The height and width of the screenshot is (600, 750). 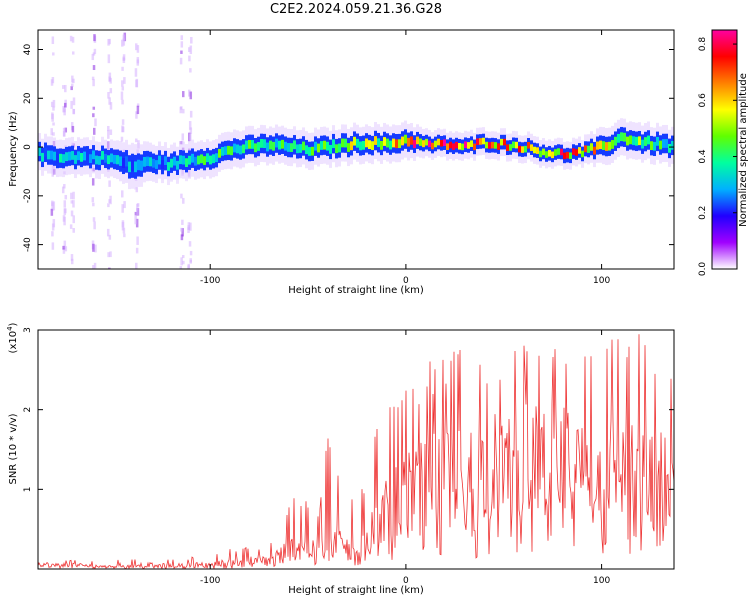 What do you see at coordinates (28, 147) in the screenshot?
I see `y-tick-label: 0` at bounding box center [28, 147].